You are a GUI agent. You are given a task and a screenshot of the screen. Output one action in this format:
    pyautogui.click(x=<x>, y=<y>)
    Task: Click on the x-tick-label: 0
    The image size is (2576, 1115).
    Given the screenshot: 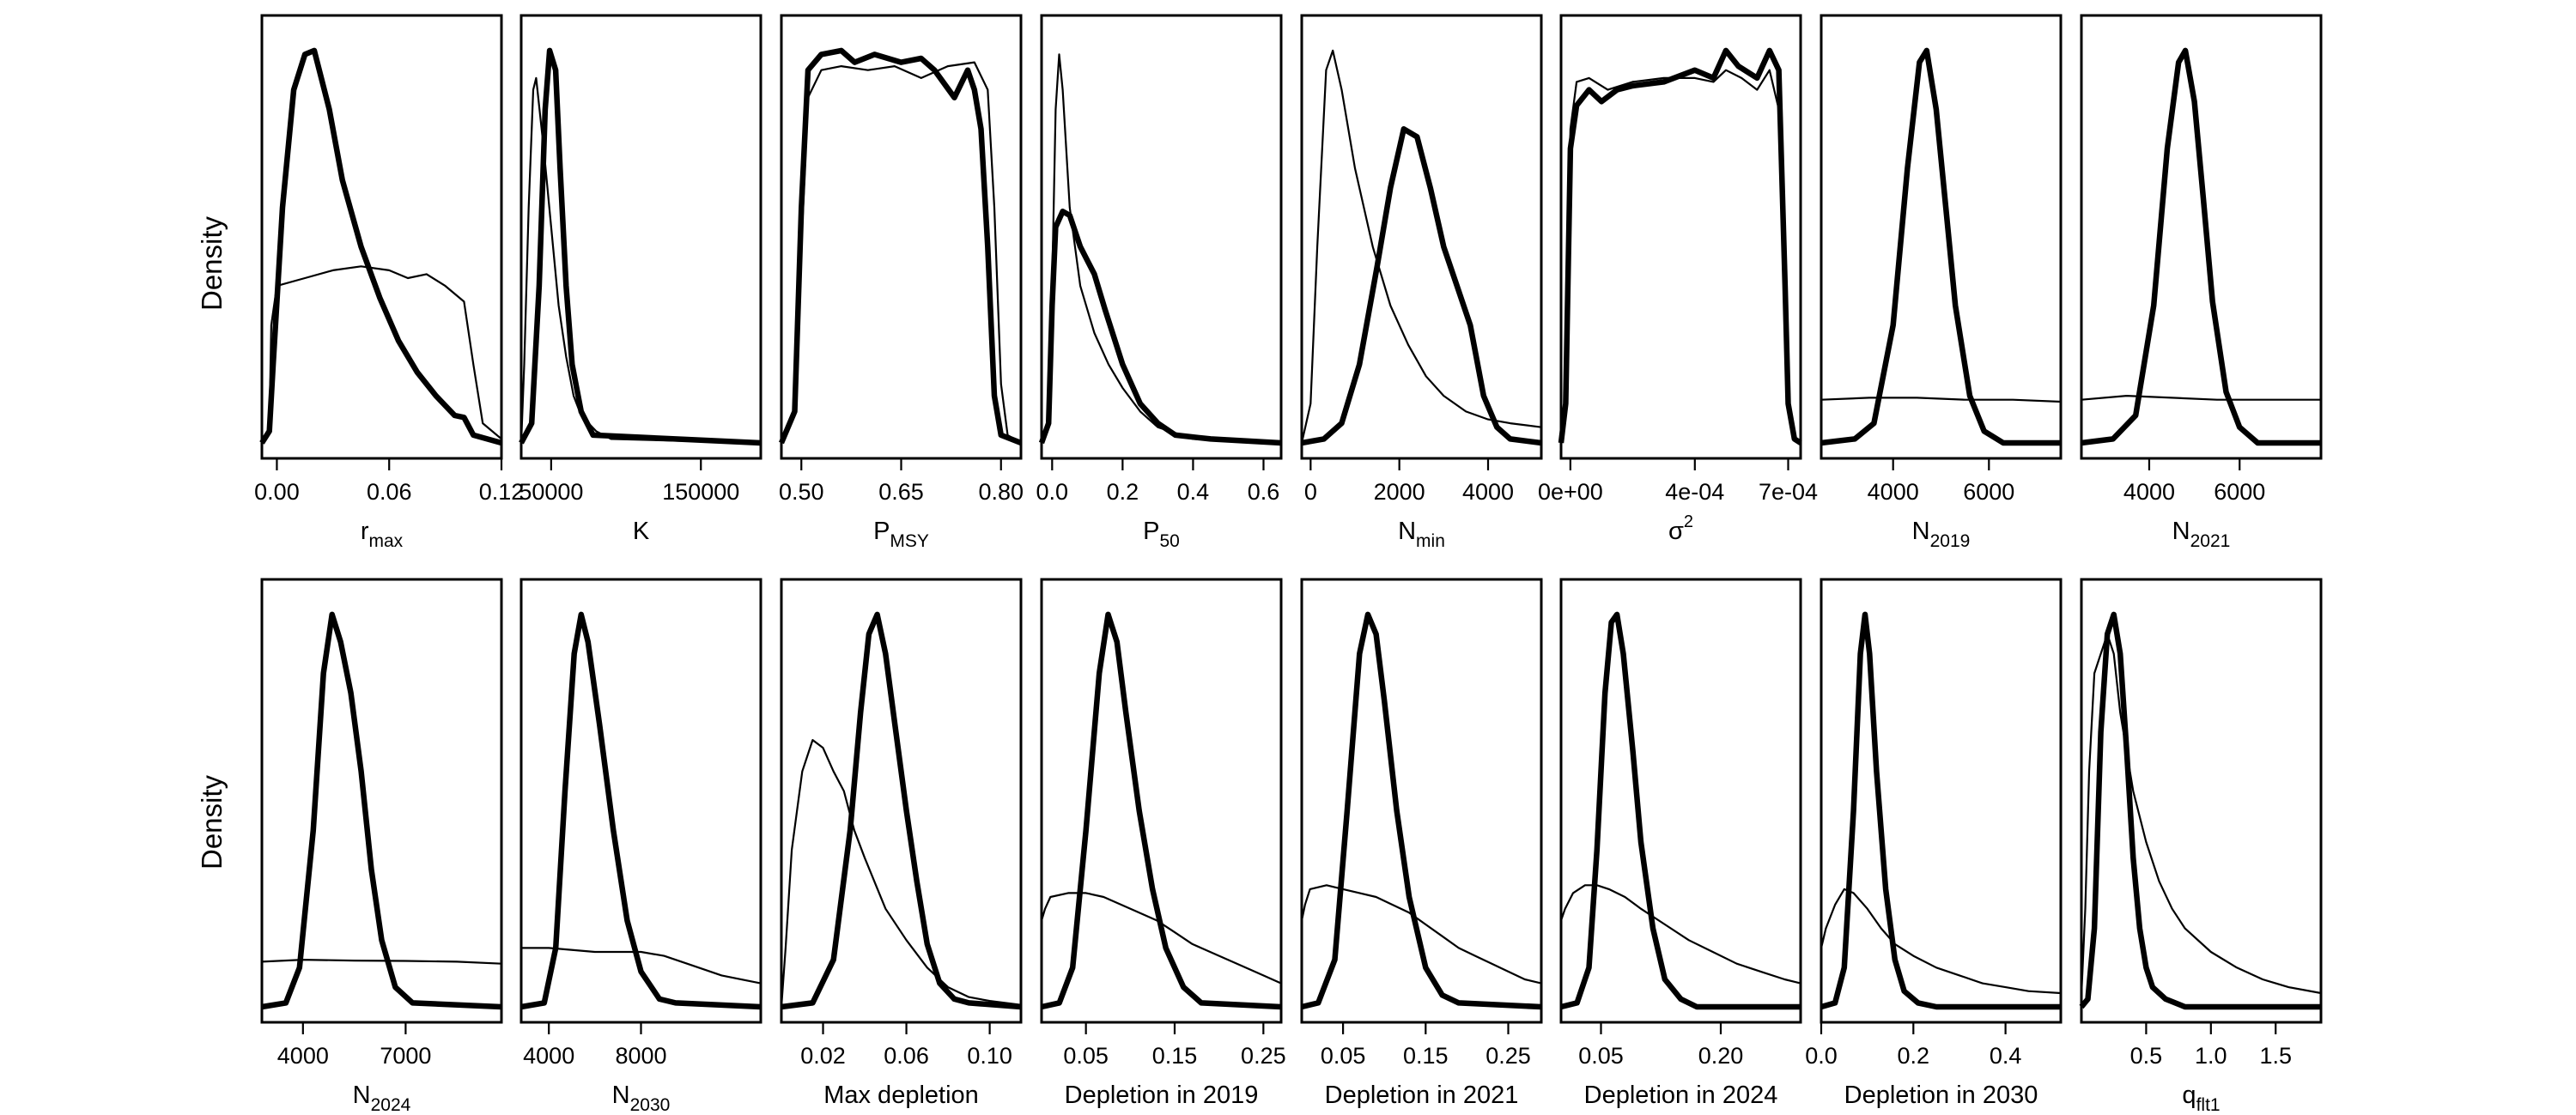 What is the action you would take?
    pyautogui.click(x=1310, y=492)
    